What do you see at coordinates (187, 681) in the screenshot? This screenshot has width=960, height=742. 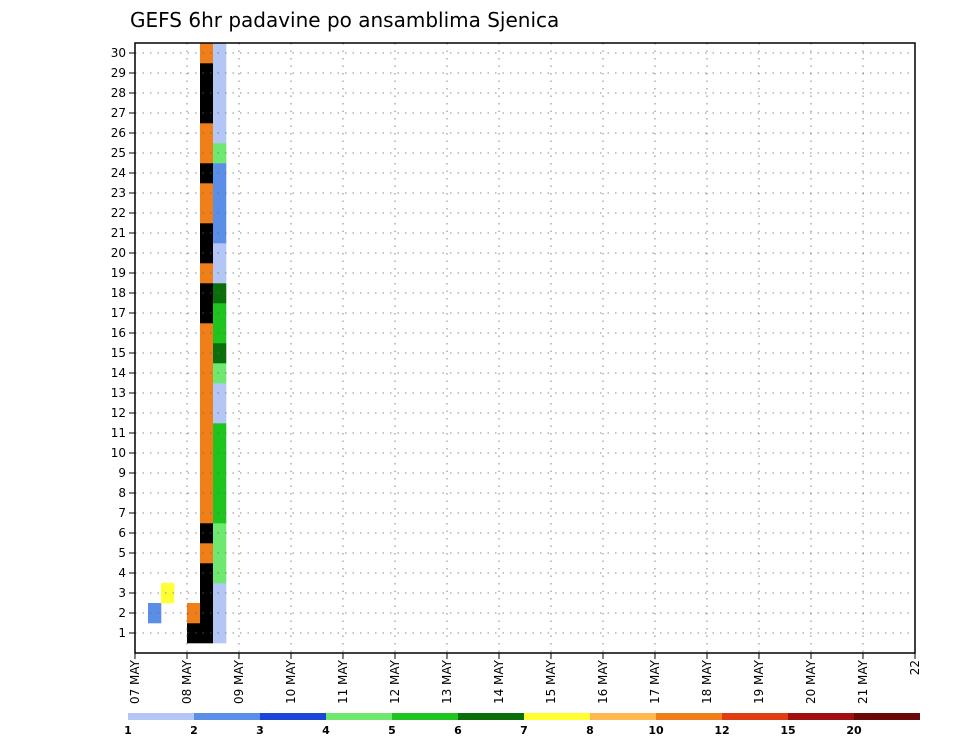 I see `x-tick-label: 08 MAY` at bounding box center [187, 681].